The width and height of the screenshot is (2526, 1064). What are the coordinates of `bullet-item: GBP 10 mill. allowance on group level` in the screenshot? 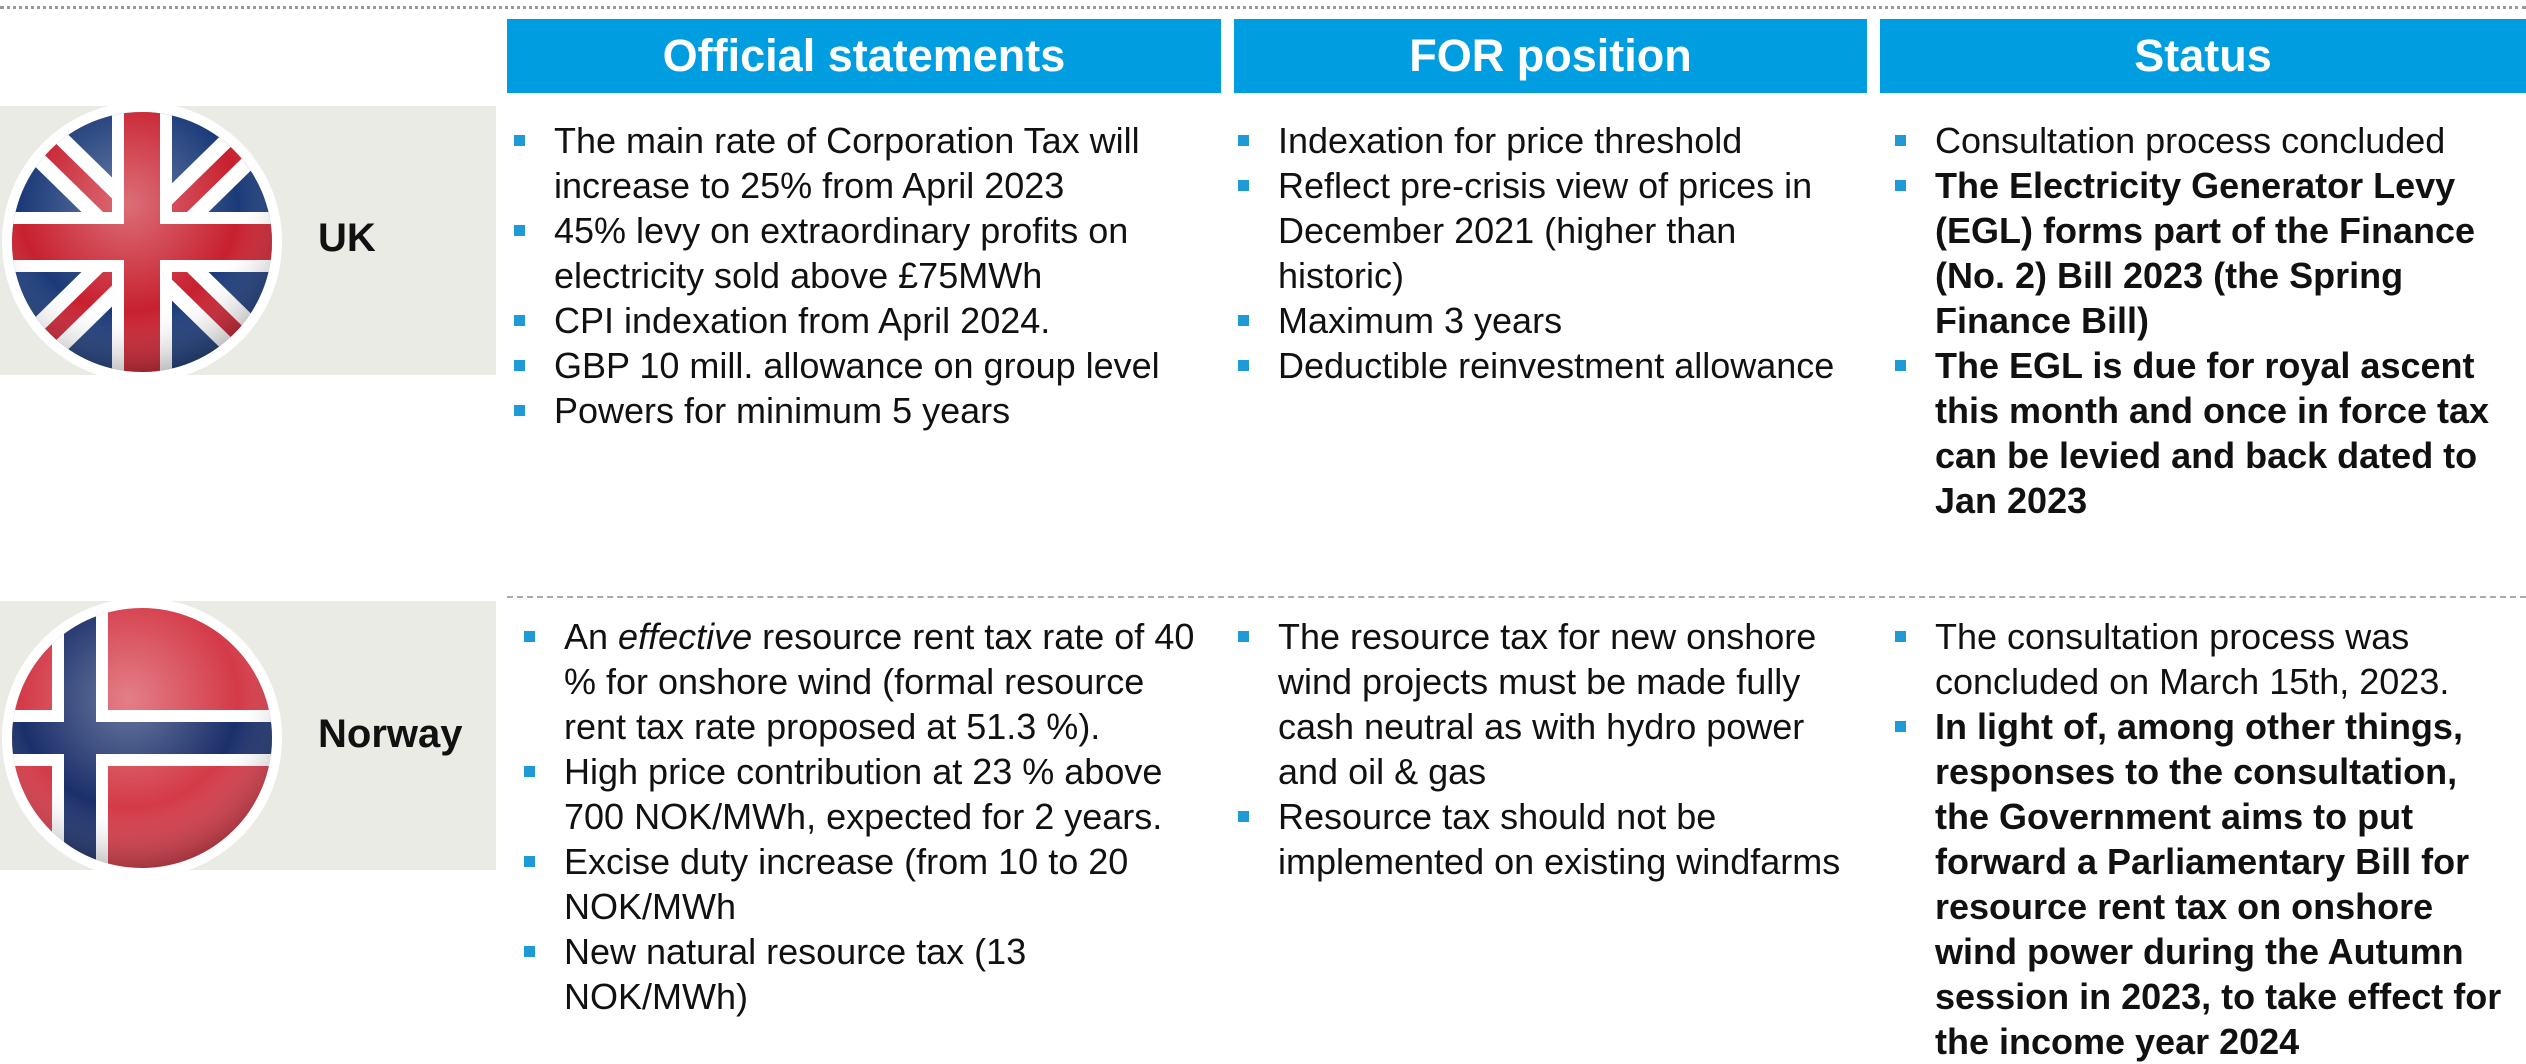 It's located at (854, 365).